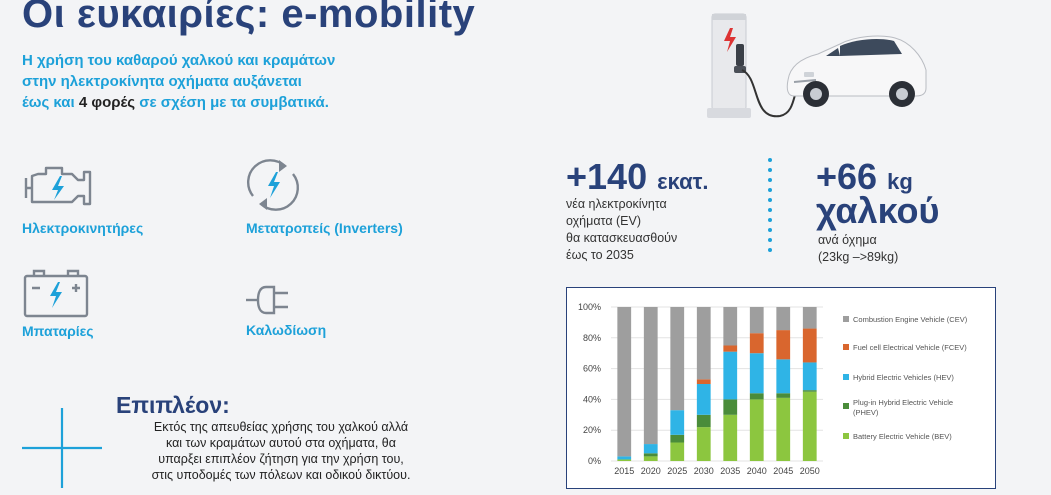  I want to click on y-tick-label: 20%, so click(592, 430).